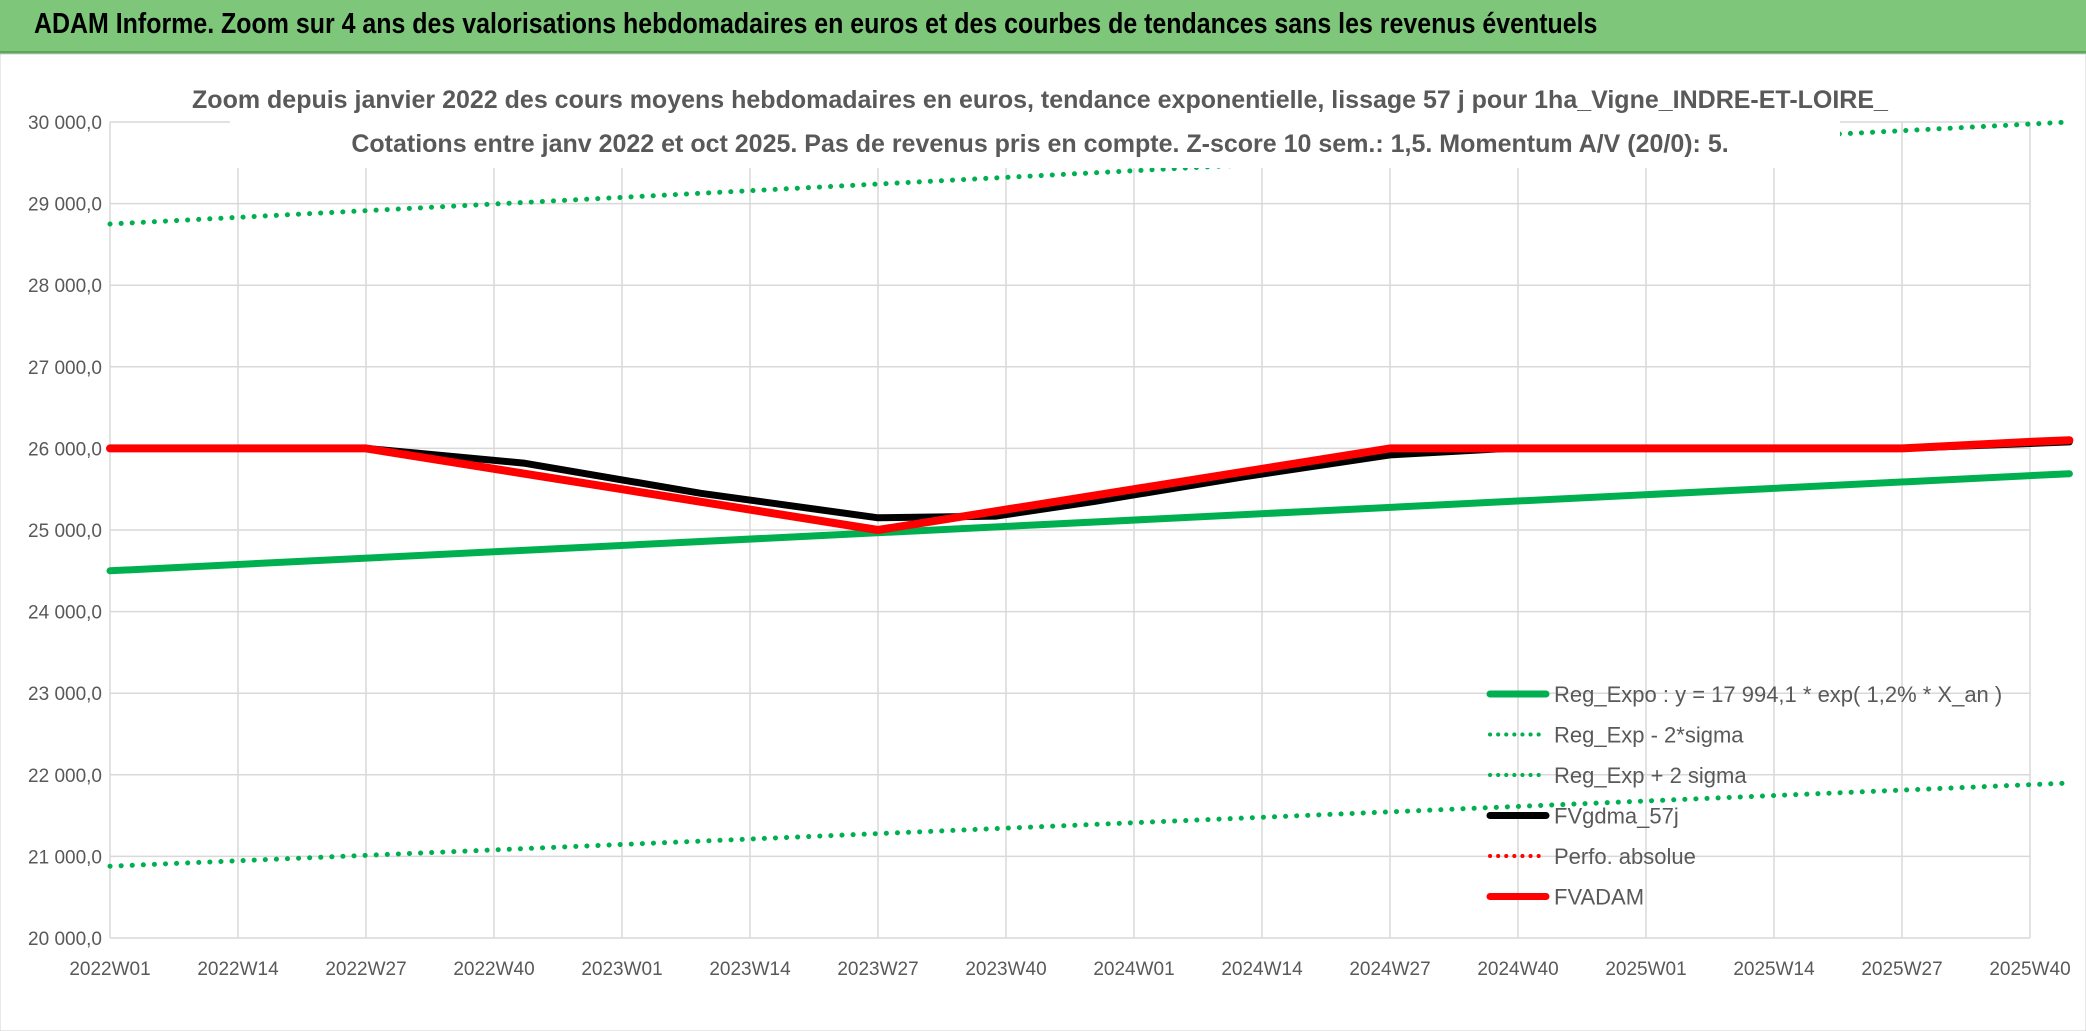 This screenshot has height=1031, width=2086. What do you see at coordinates (493, 969) in the screenshot?
I see `x-tick-label: 2022W40` at bounding box center [493, 969].